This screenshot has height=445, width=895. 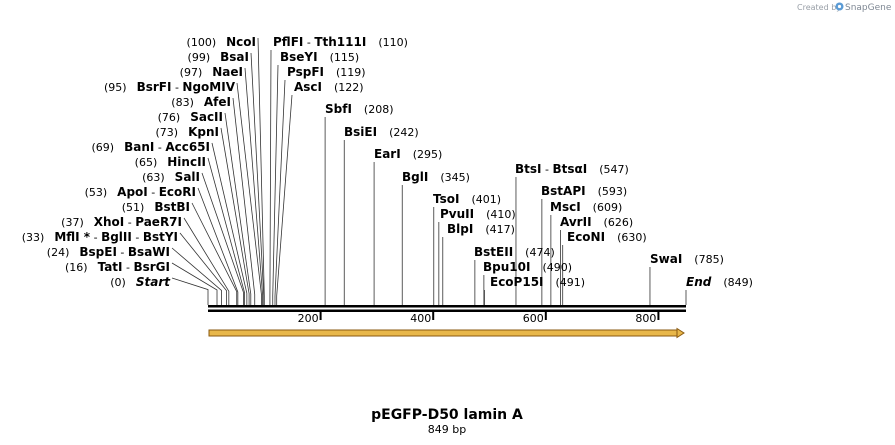 I want to click on site-label: PflFI - Tth111I (110), so click(x=340, y=42).